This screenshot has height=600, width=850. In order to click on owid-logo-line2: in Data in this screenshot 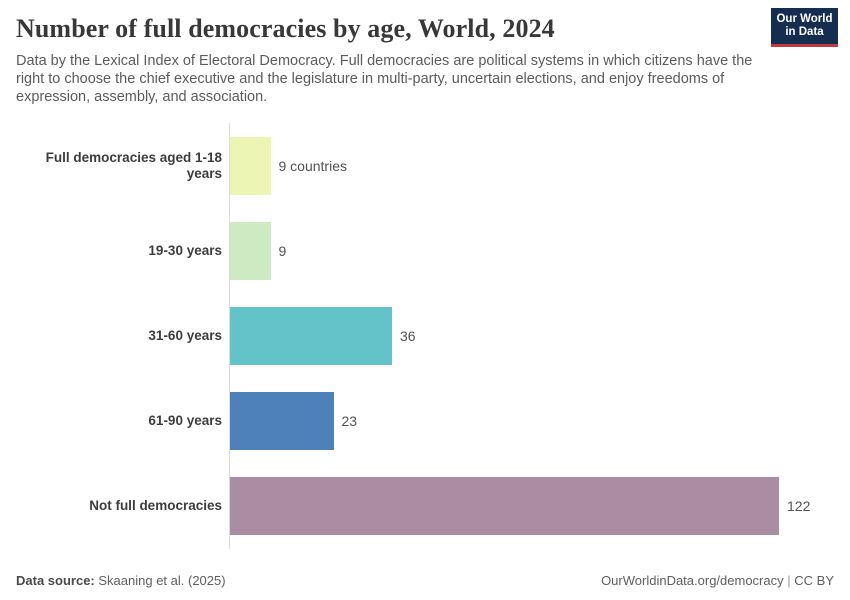, I will do `click(804, 32)`.